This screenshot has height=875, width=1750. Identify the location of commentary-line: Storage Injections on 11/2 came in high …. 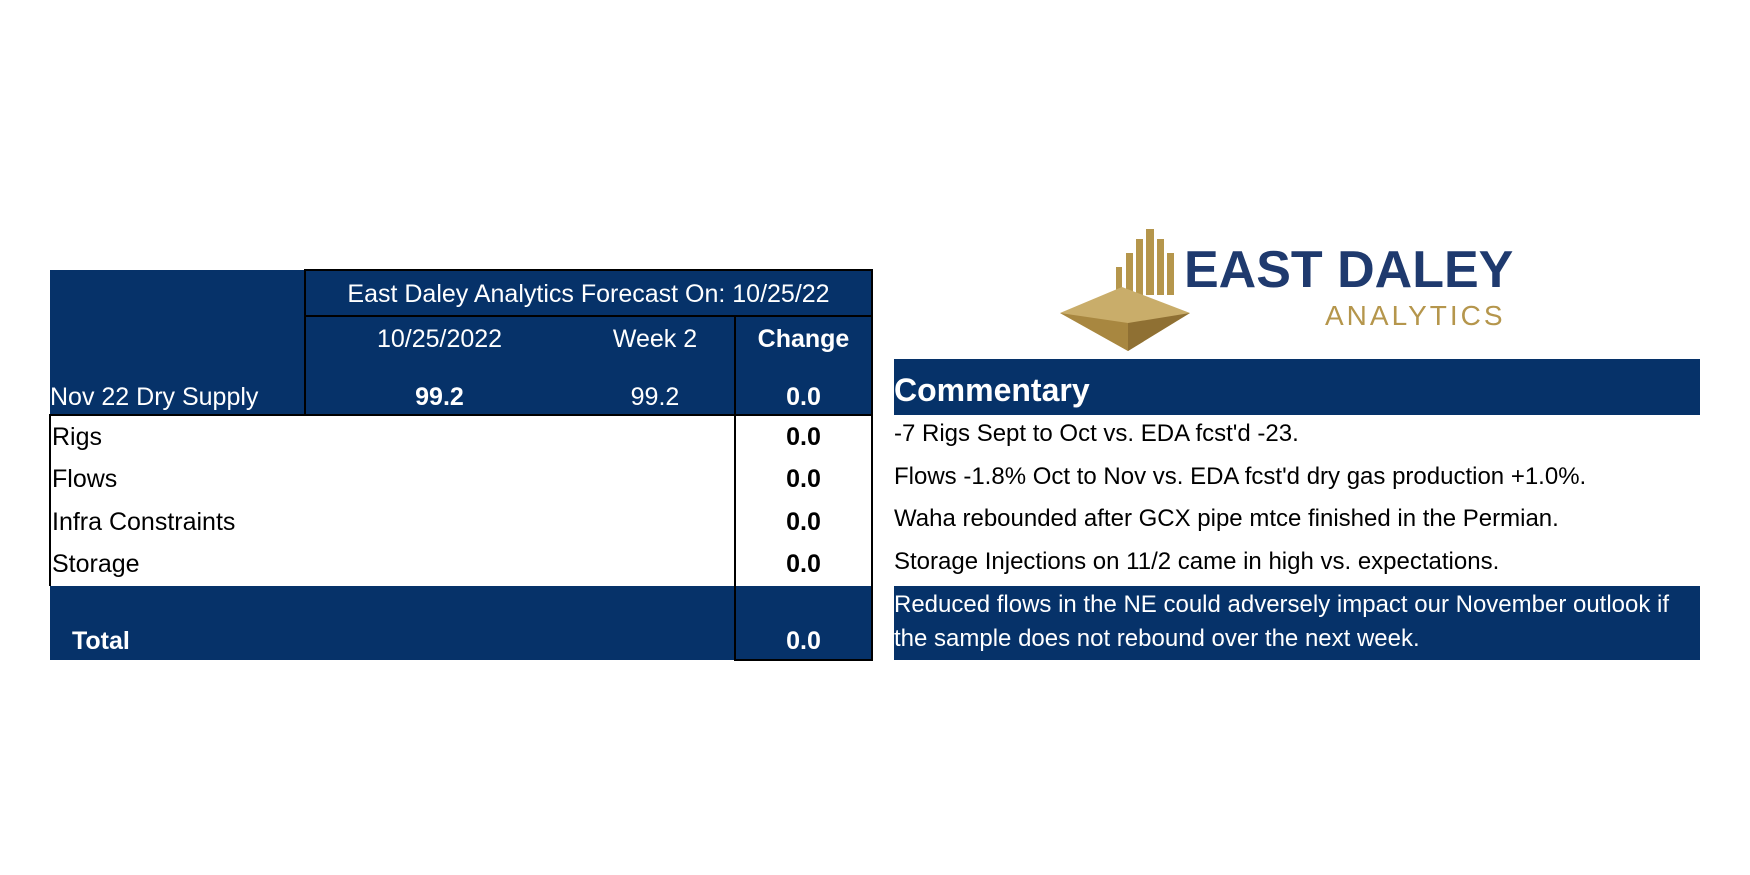
(1197, 561).